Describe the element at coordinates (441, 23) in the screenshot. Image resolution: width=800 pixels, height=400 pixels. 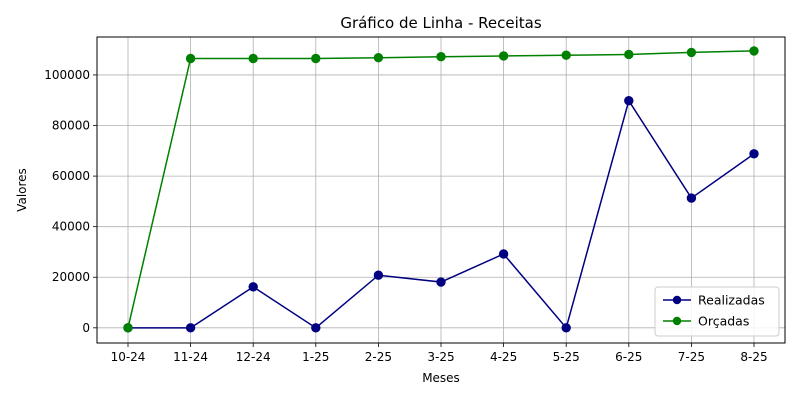
I see `chart-title: Gráfico de Linha - Receitas` at that location.